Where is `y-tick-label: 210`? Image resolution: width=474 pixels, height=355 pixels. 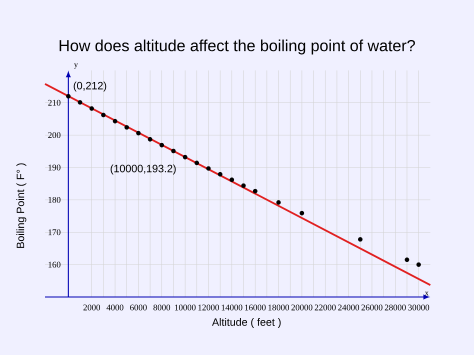 y-tick-label: 210 is located at coordinates (54, 103).